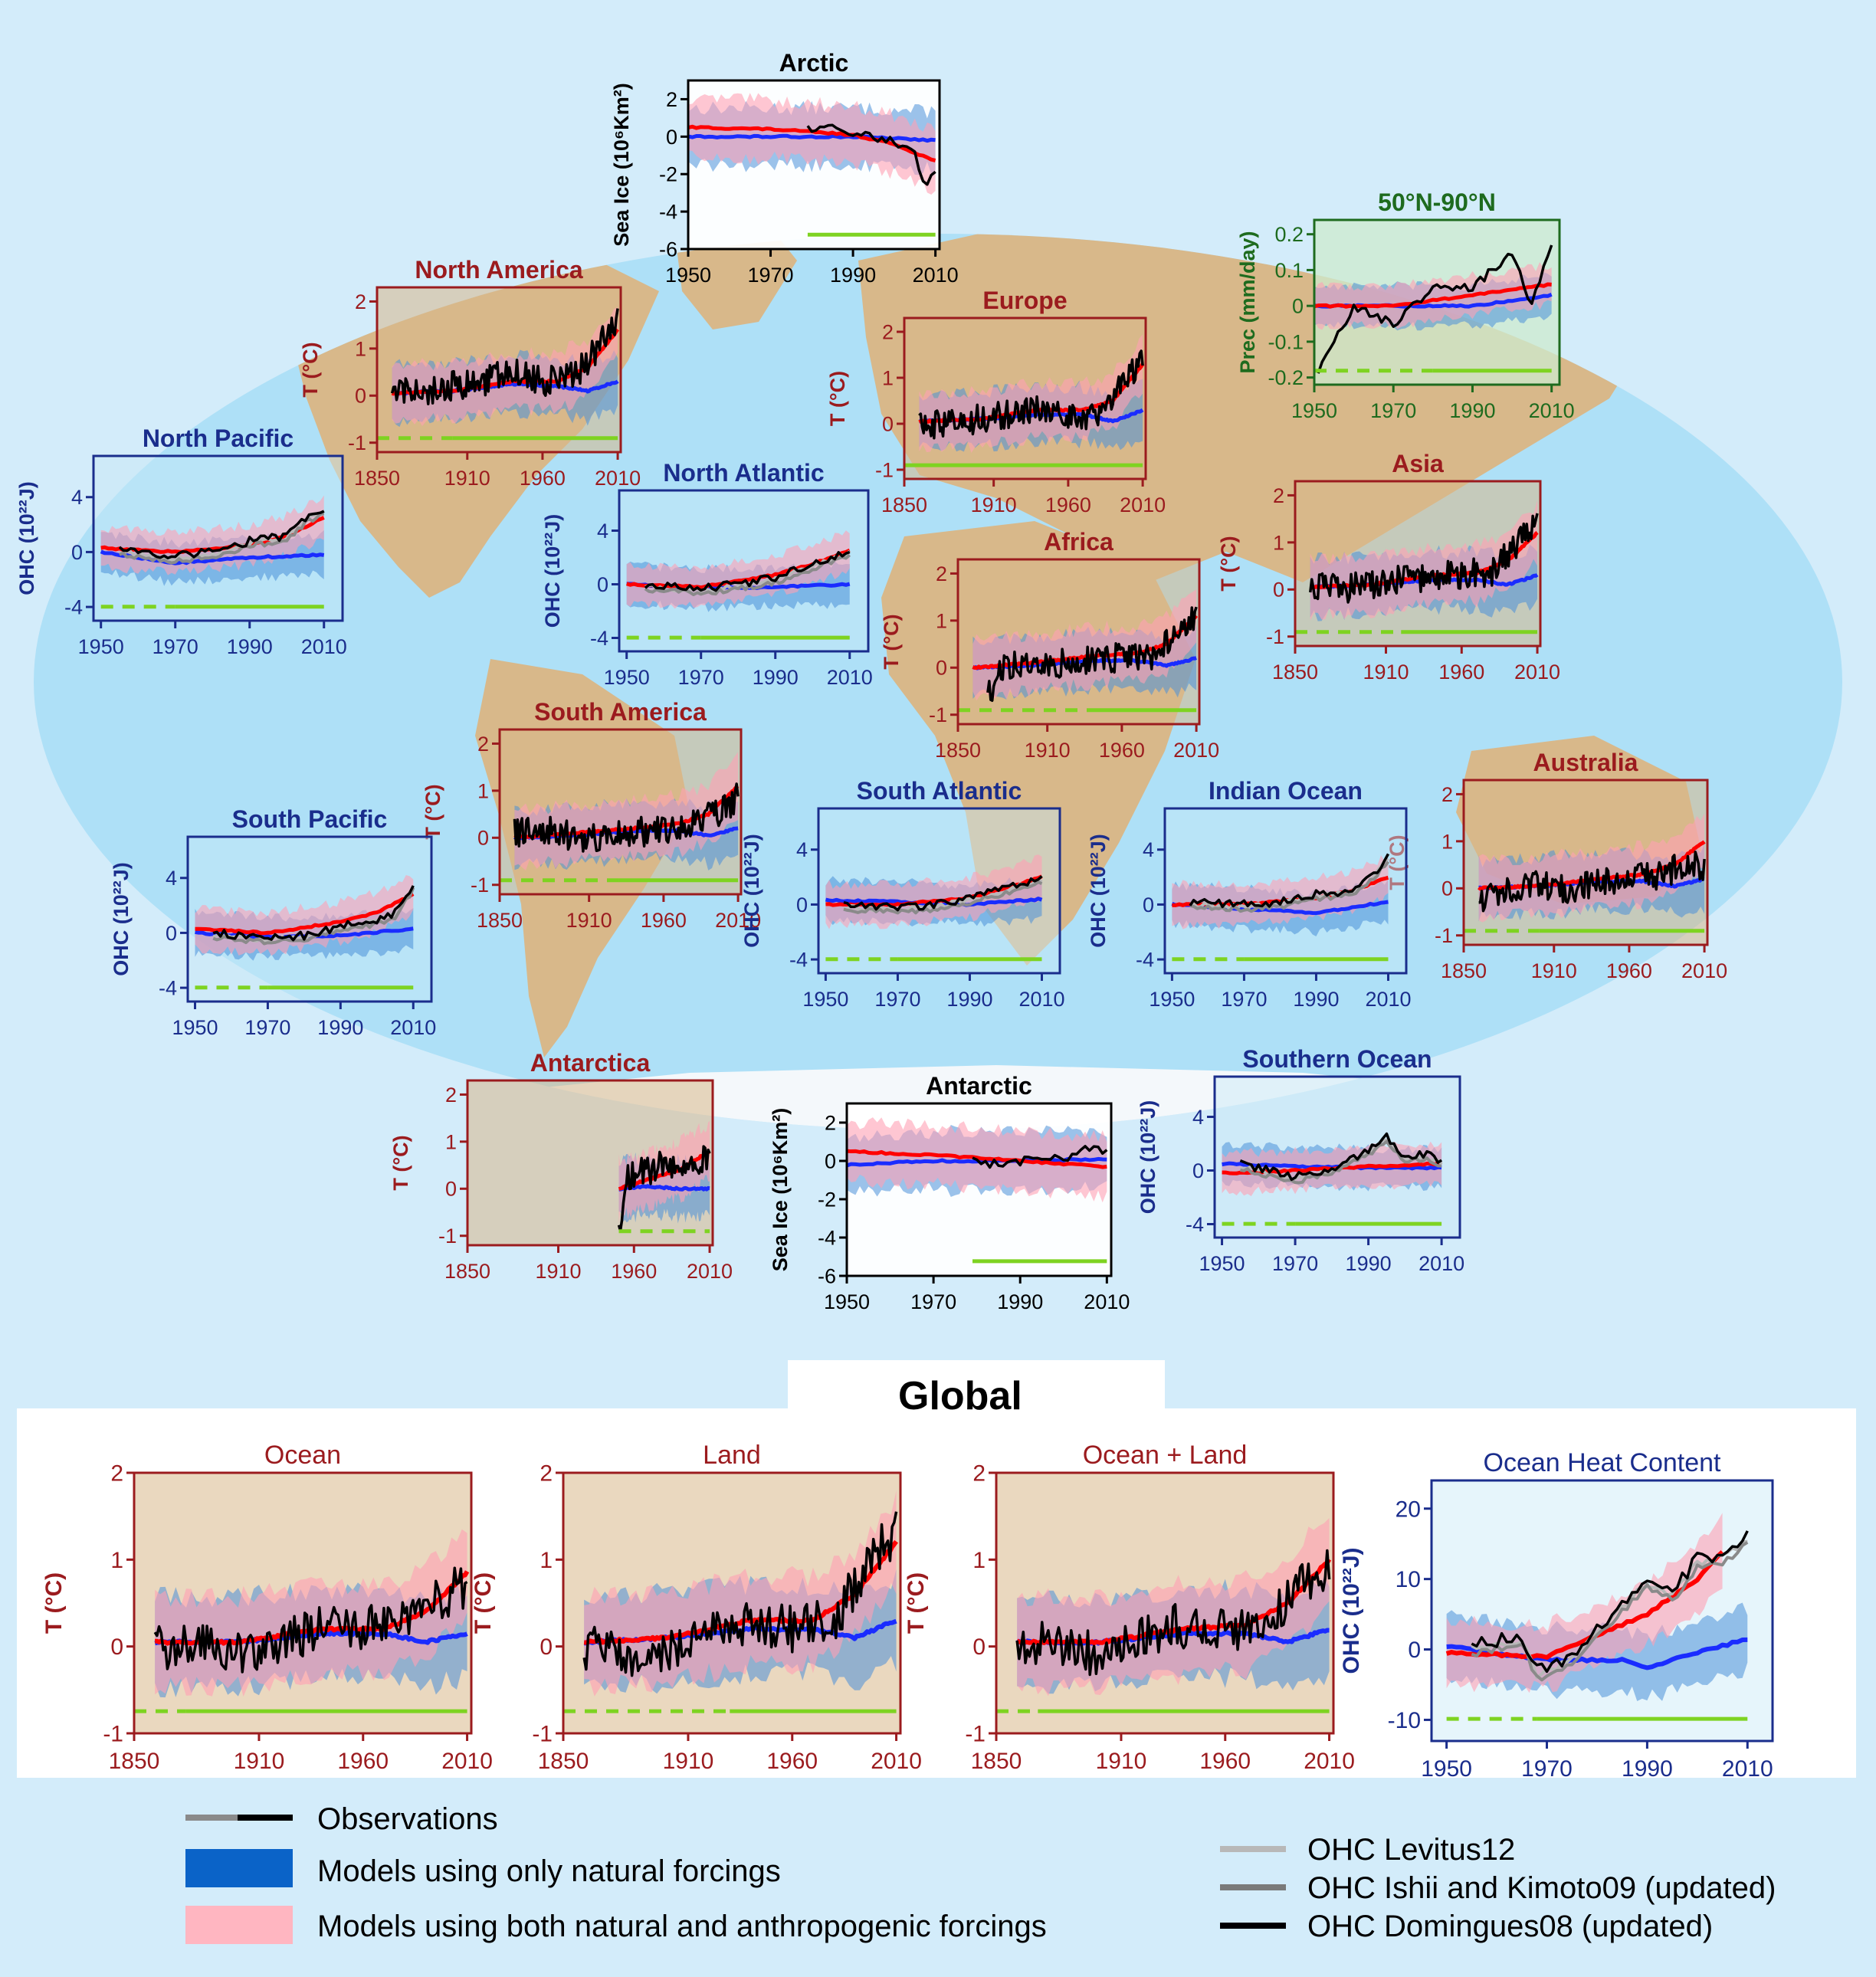 The height and width of the screenshot is (1977, 1876). What do you see at coordinates (811, 138) in the screenshot?
I see `natural-forcing-line` at bounding box center [811, 138].